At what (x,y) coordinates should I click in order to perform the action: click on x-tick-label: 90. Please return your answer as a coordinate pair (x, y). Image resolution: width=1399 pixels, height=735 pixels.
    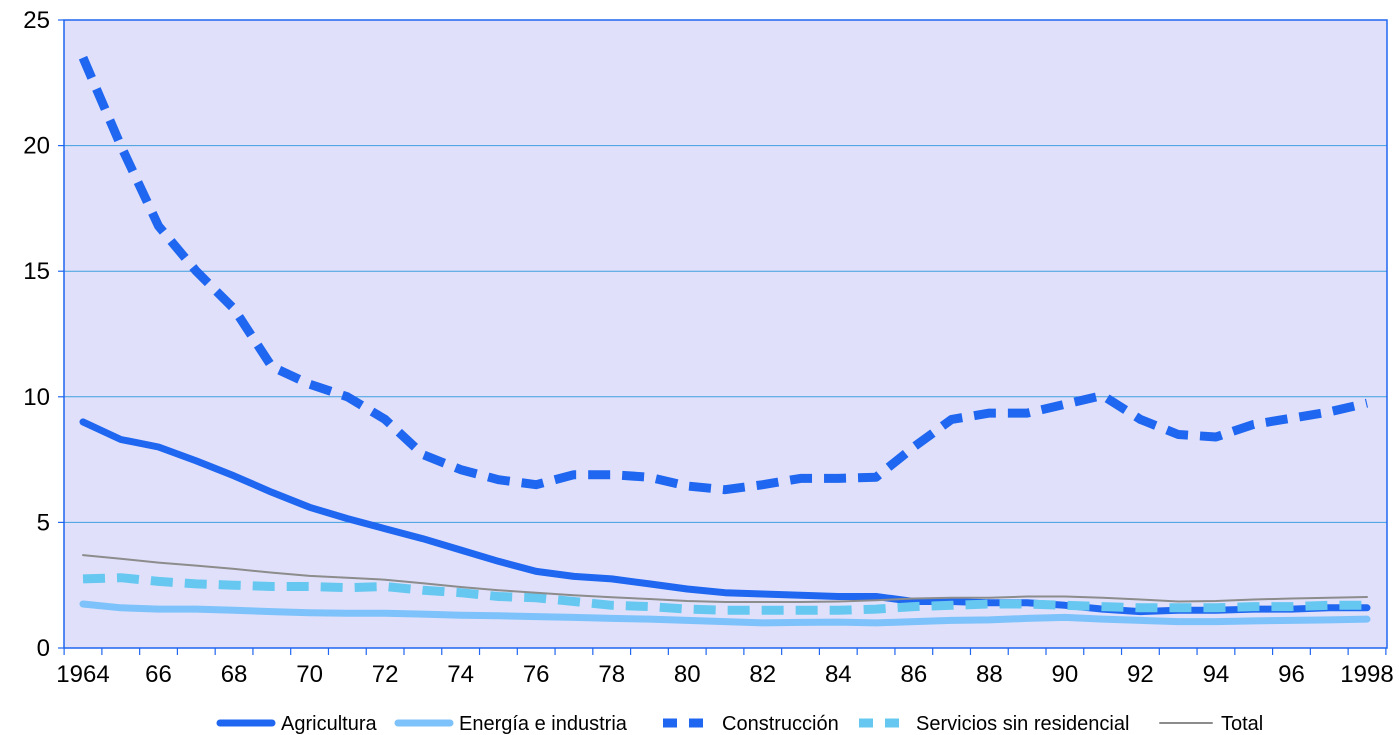
    Looking at the image, I should click on (1065, 674).